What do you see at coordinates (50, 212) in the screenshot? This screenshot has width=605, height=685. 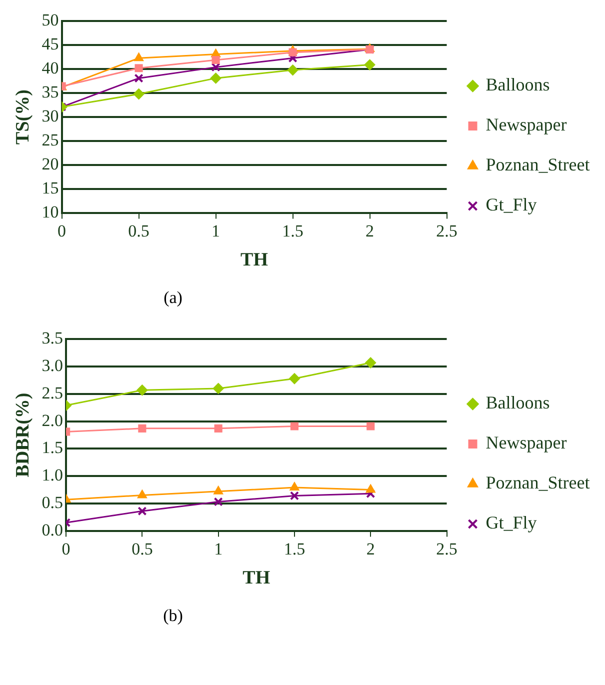 I see `y-tick-label: 10` at bounding box center [50, 212].